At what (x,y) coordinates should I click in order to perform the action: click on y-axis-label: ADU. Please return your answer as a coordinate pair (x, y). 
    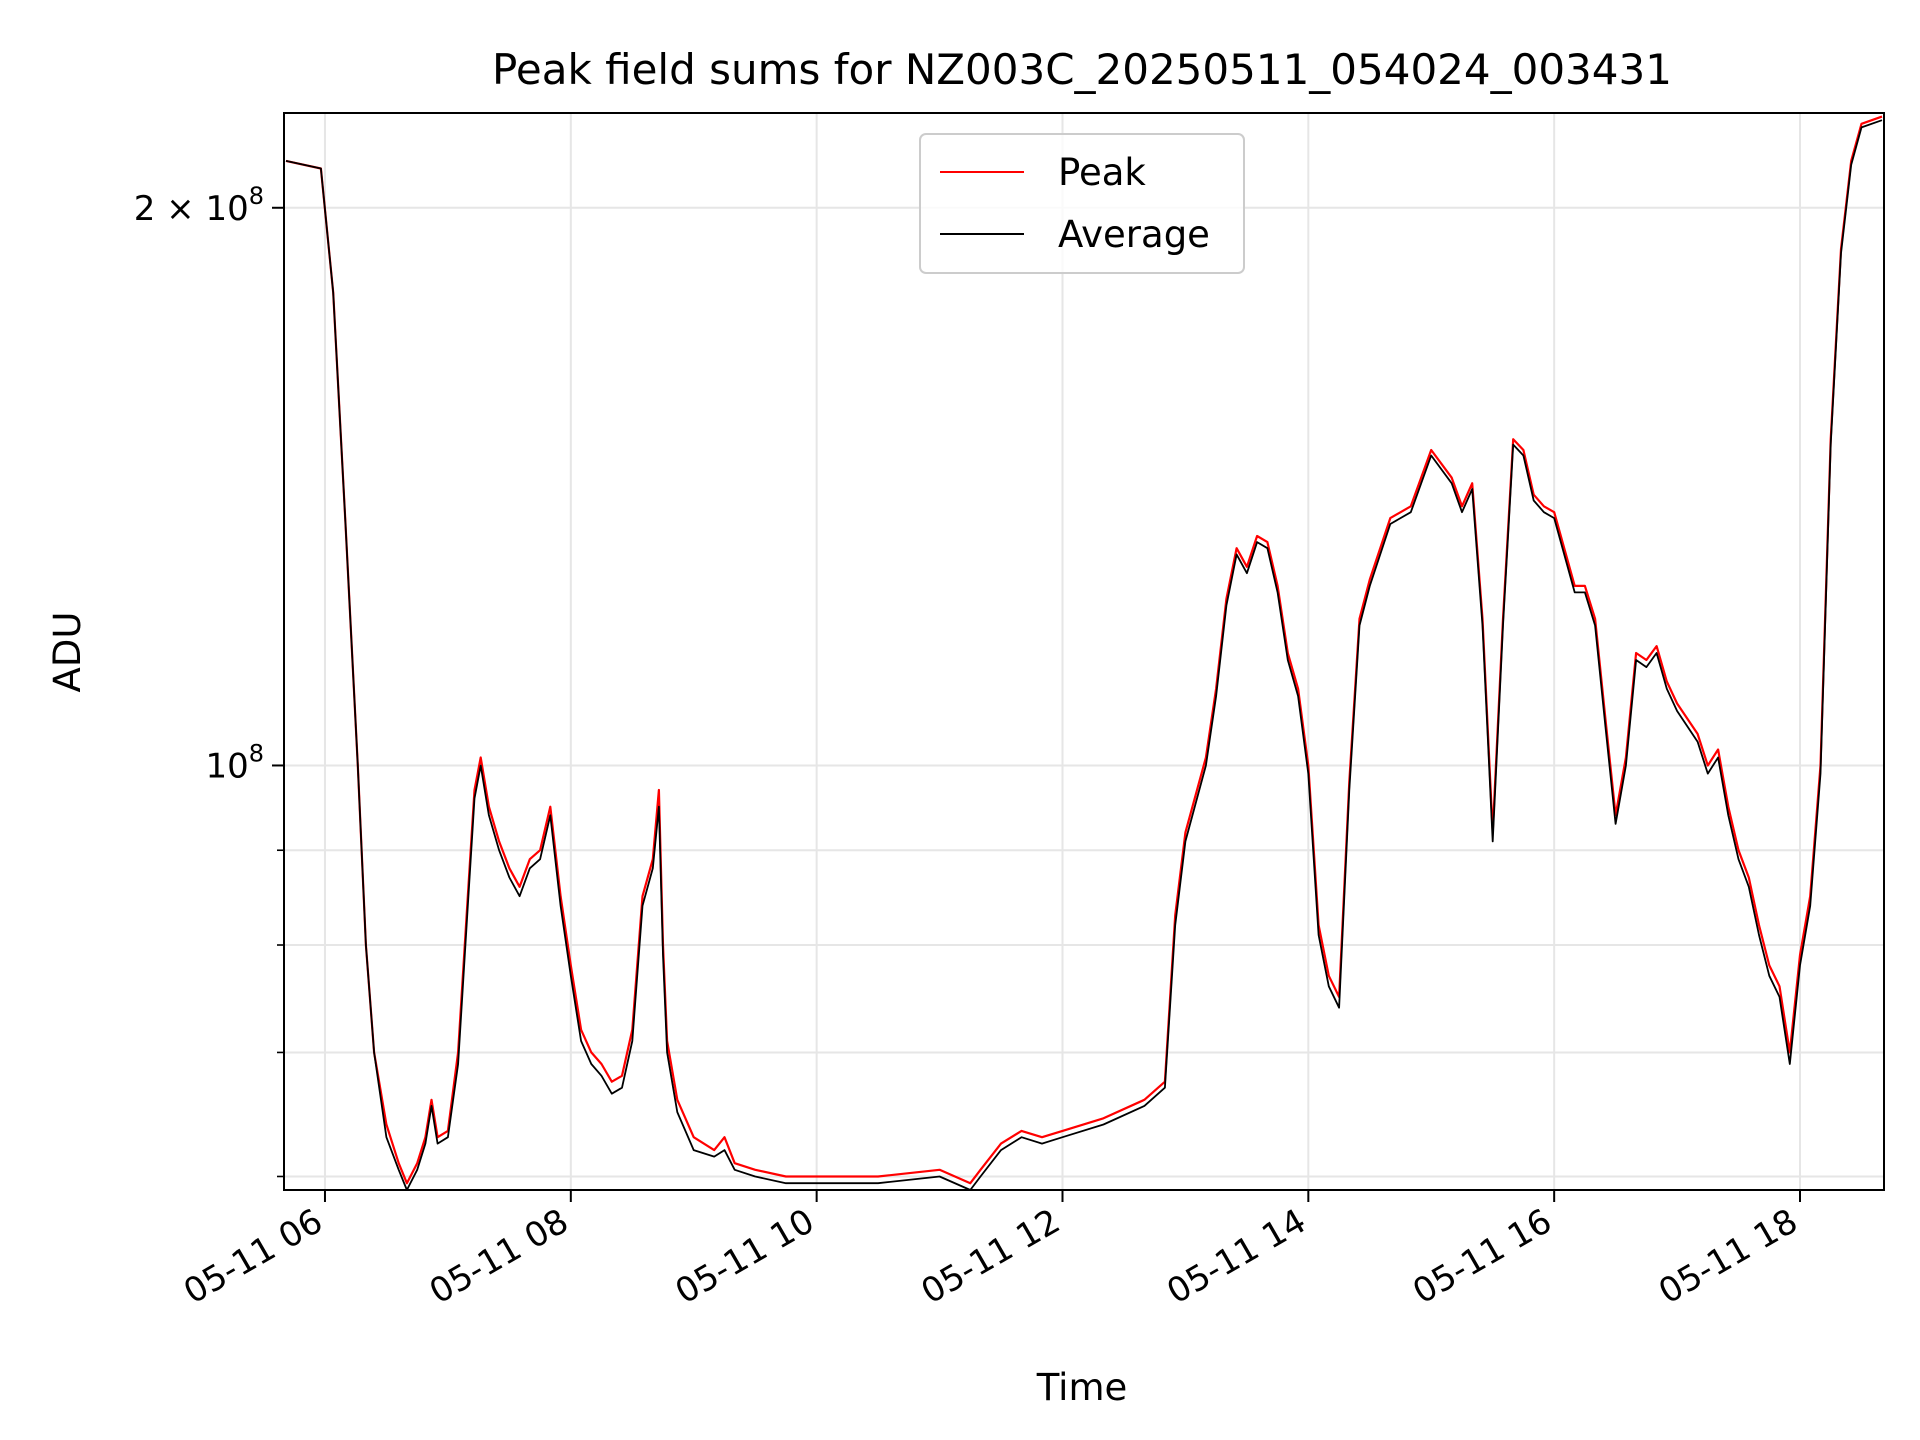
    Looking at the image, I should click on (67, 652).